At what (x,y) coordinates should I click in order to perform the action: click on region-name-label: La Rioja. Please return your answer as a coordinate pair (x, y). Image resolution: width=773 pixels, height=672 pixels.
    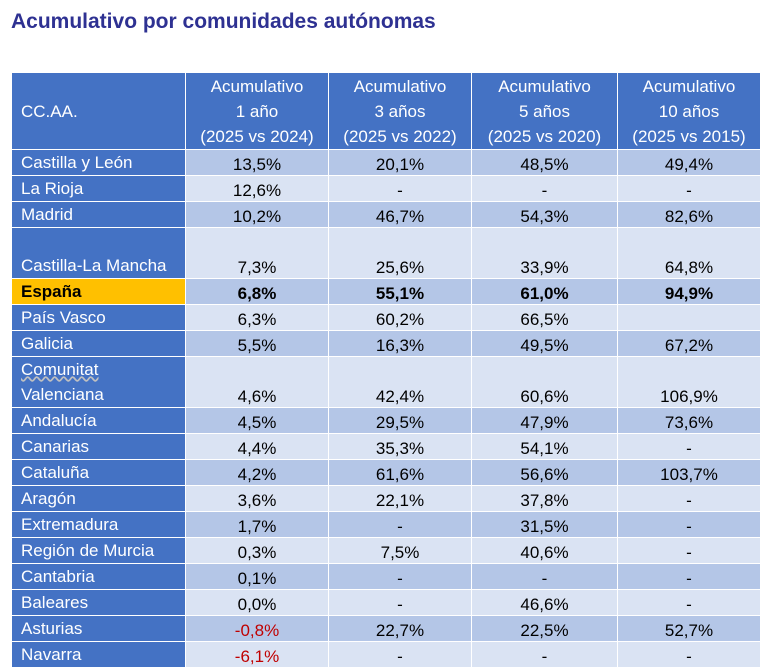
    Looking at the image, I should click on (52, 188).